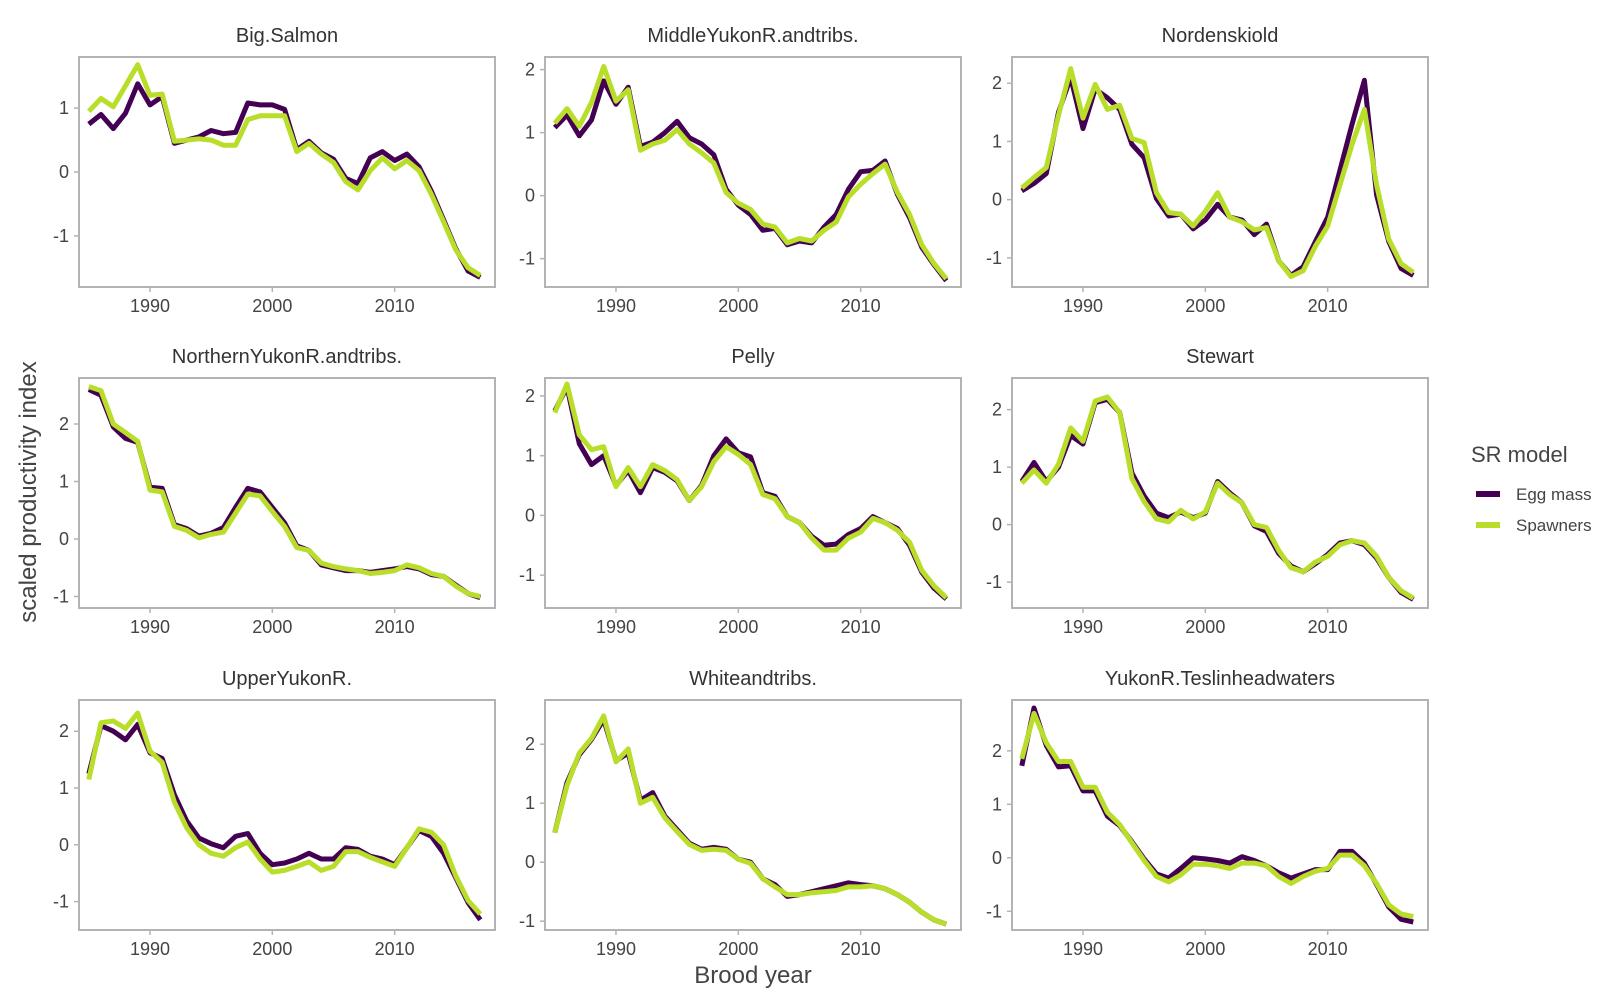 The image size is (1620, 1001). What do you see at coordinates (287, 679) in the screenshot?
I see `panel-title: UpperYukonR.` at bounding box center [287, 679].